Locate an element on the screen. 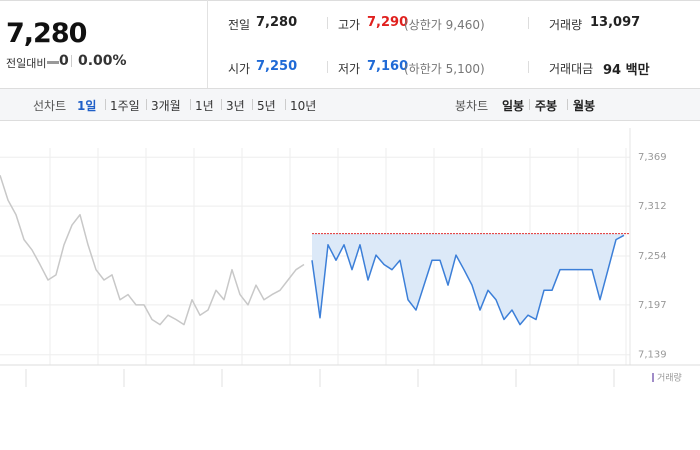  change-label: 전일대비 is located at coordinates (26, 63).